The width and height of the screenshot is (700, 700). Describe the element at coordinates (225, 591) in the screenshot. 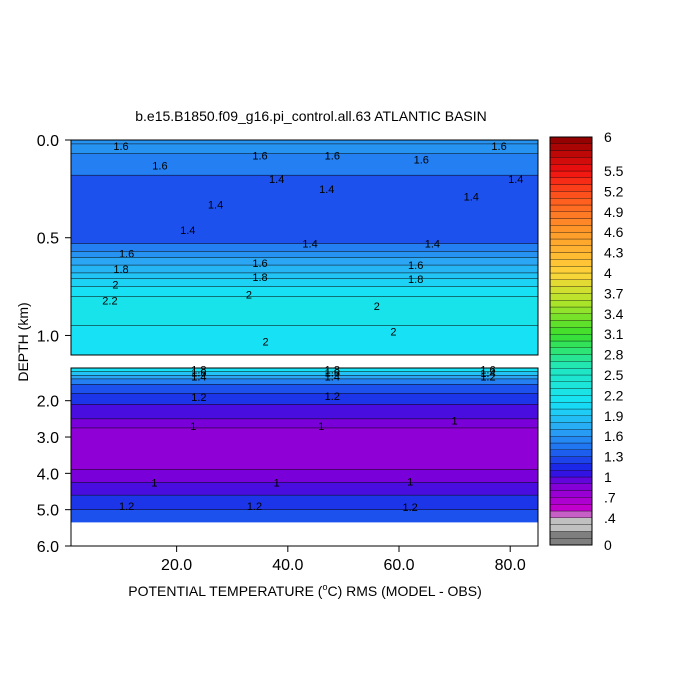

I see `x-axis-label-prefix: POTENTIAL TEMPERATURE (` at that location.